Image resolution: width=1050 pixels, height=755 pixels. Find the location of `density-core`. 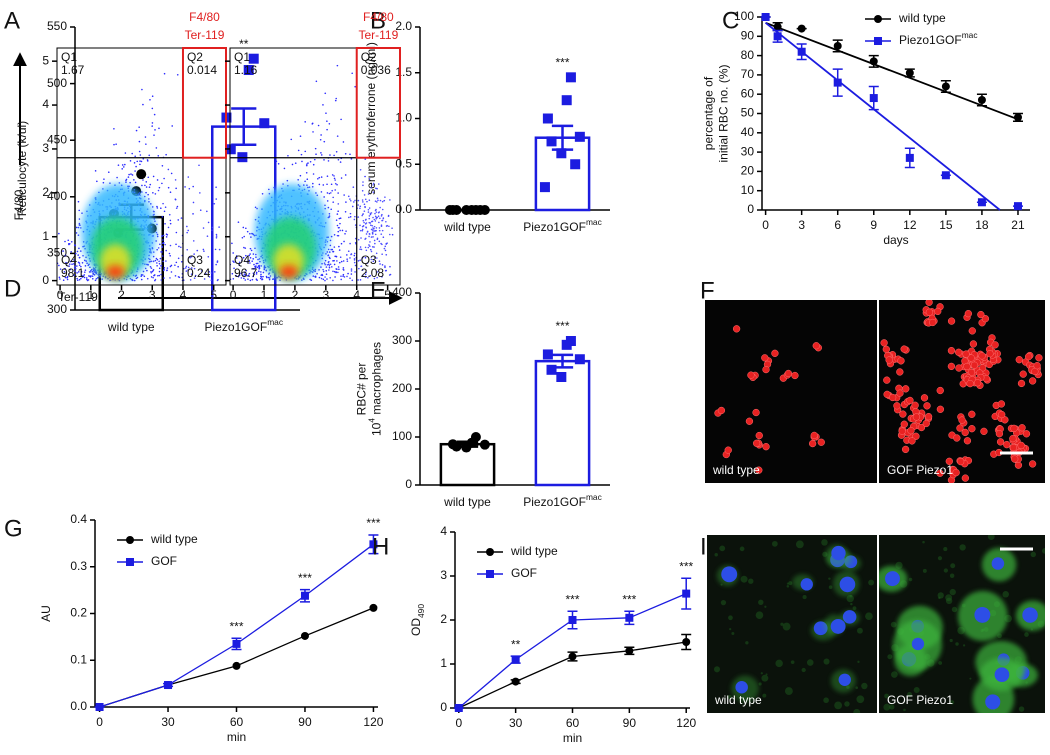

density-core is located at coordinates (288, 272).